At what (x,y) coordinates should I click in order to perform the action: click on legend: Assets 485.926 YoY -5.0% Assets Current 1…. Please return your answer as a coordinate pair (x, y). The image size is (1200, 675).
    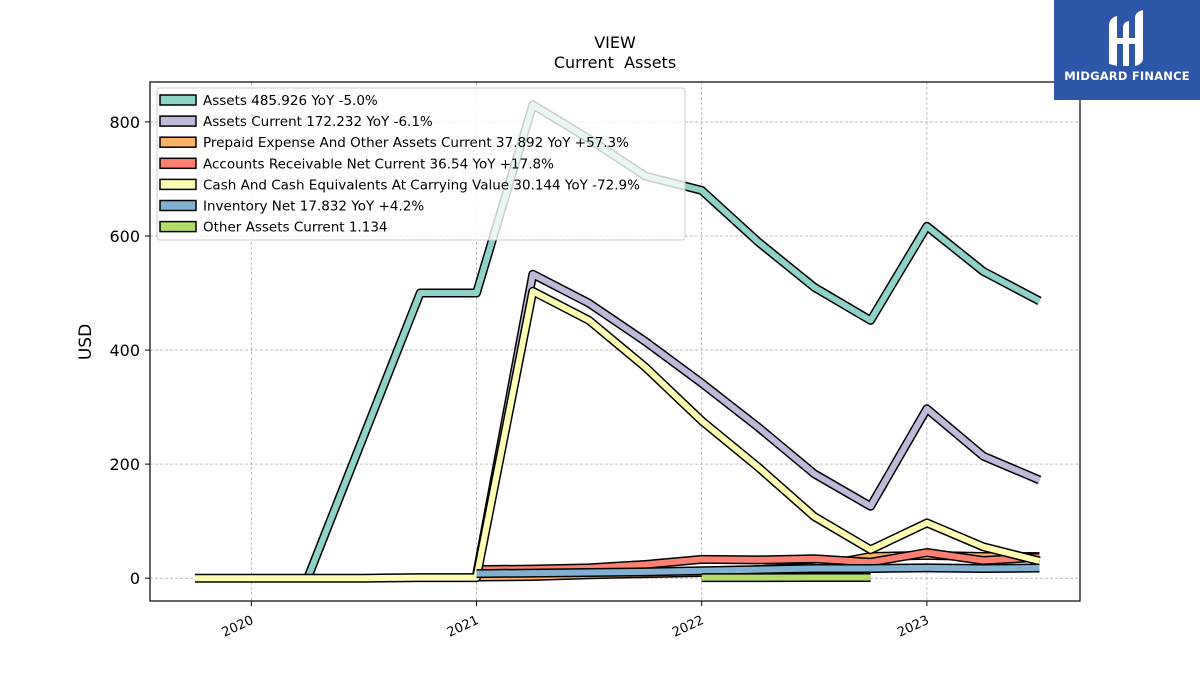
    Looking at the image, I should click on (421, 164).